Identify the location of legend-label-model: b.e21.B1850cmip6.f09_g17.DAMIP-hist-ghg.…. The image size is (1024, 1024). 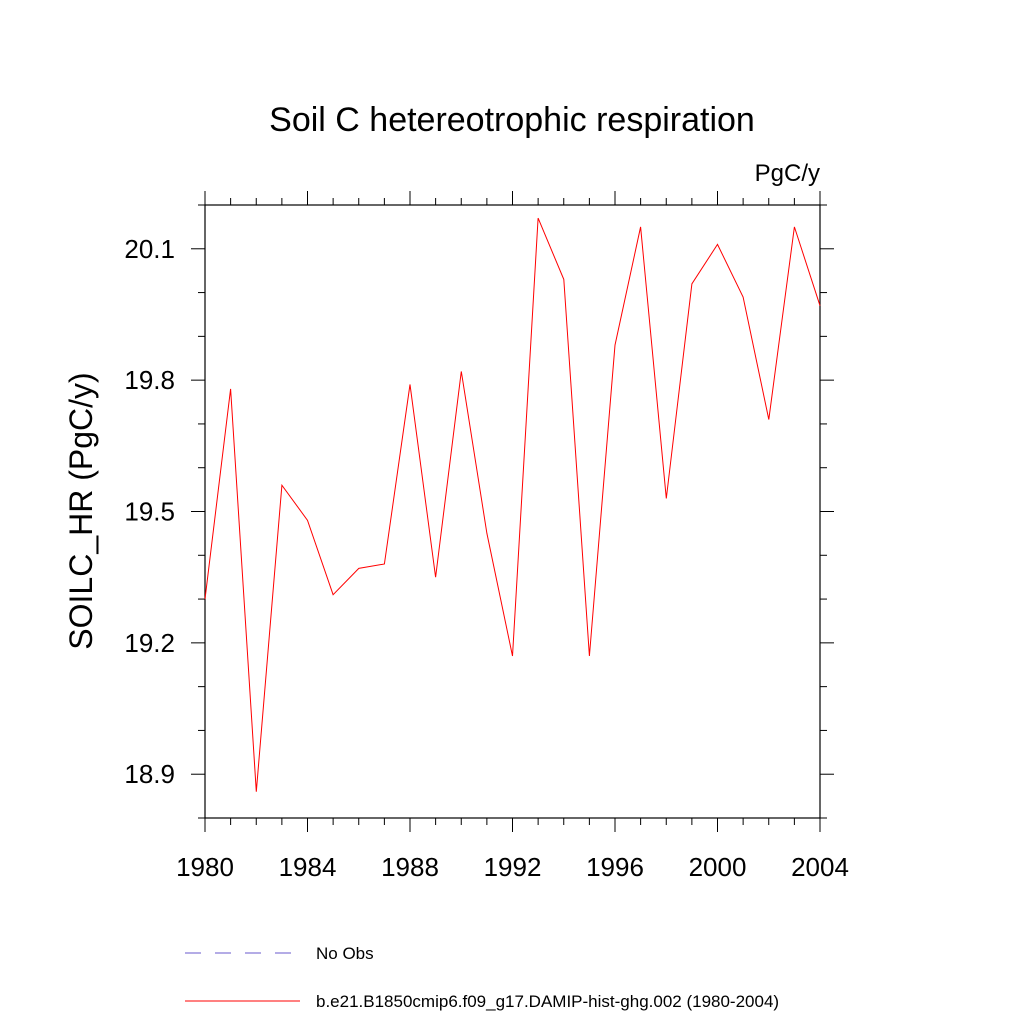
(547, 1001).